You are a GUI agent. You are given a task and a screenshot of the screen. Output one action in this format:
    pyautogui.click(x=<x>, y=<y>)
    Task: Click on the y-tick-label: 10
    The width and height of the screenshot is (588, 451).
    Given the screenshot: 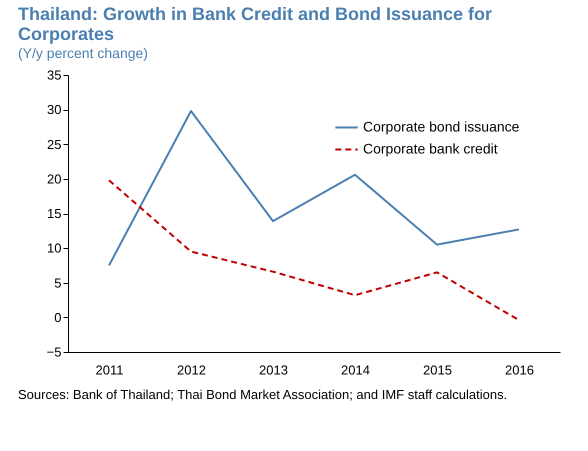 What is the action you would take?
    pyautogui.click(x=54, y=248)
    